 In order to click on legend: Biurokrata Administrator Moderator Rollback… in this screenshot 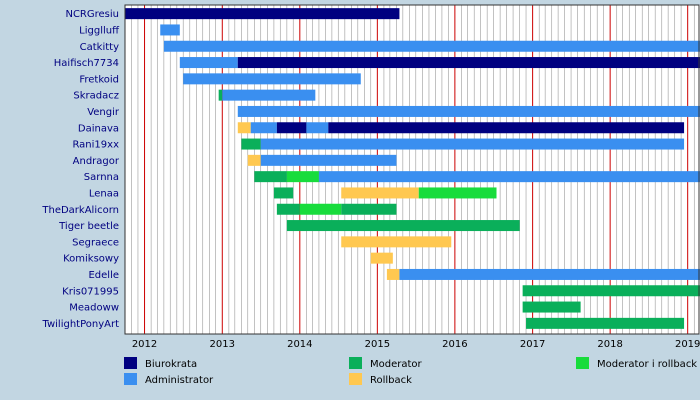, I will do `click(410, 371)`.